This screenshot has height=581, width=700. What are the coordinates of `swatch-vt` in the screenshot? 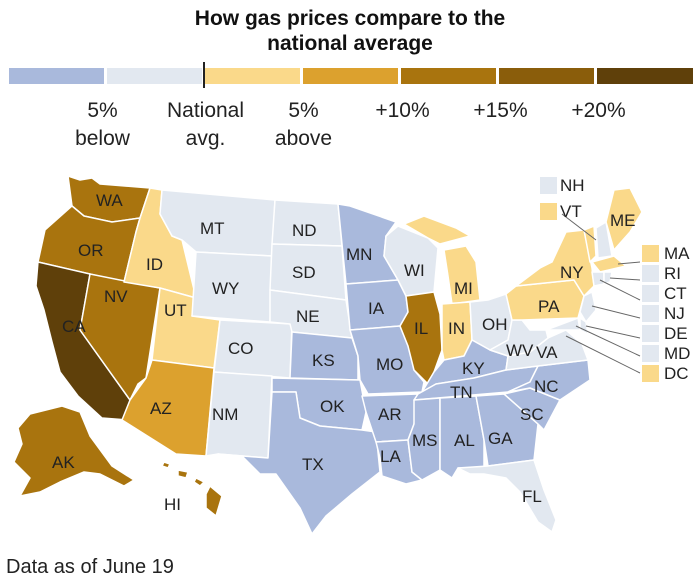 It's located at (548, 211).